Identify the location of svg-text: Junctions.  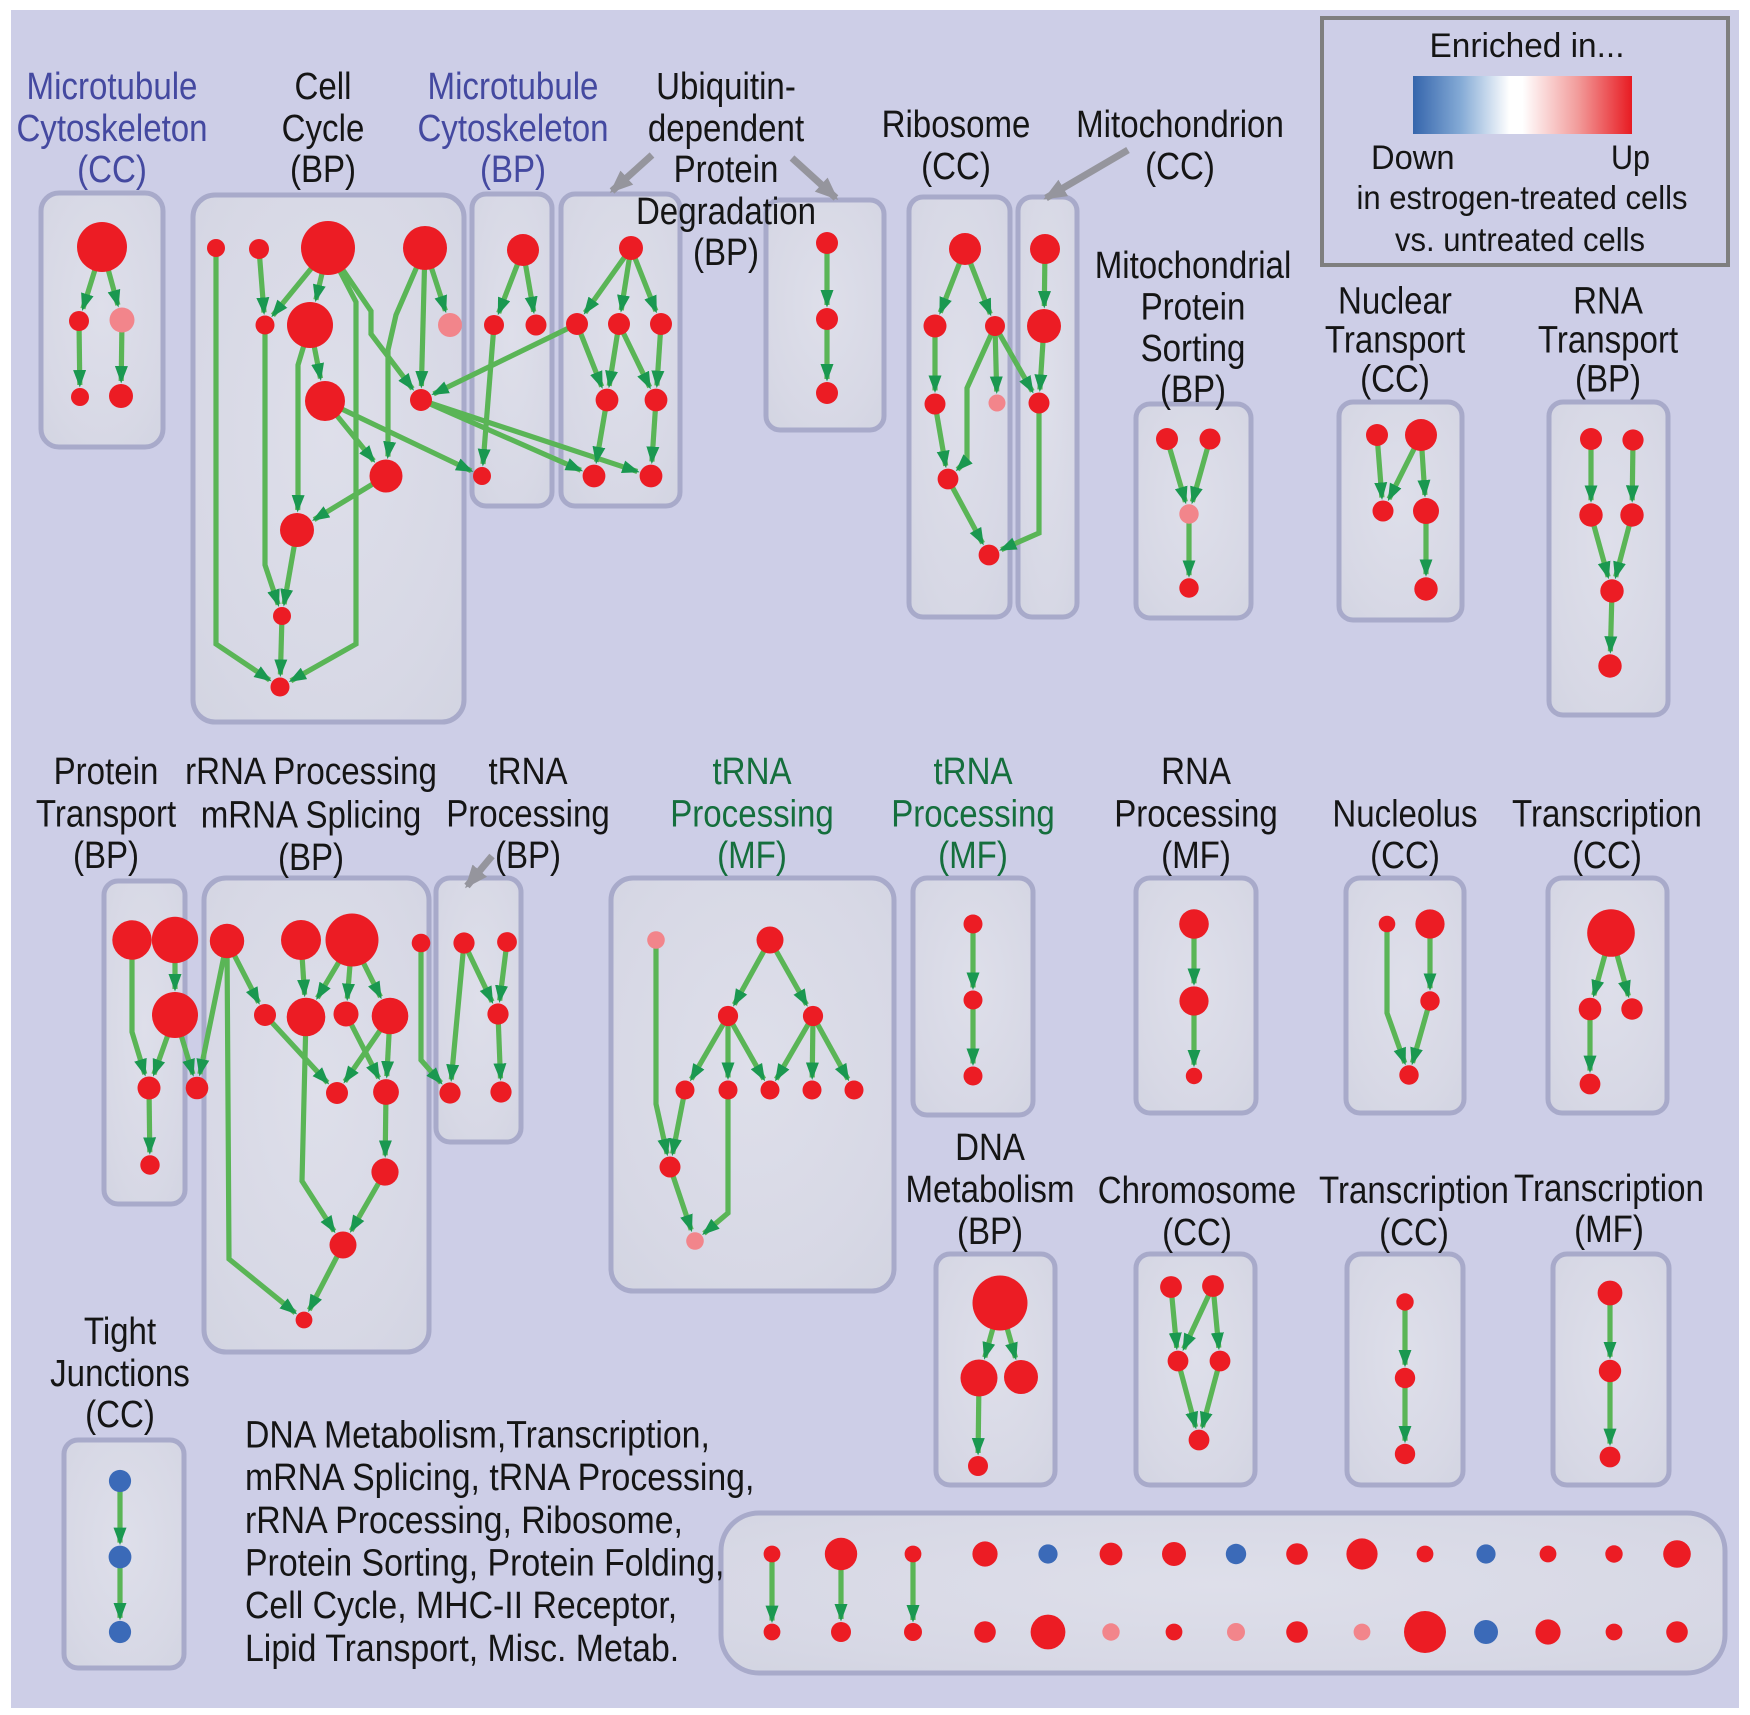
(120, 1374).